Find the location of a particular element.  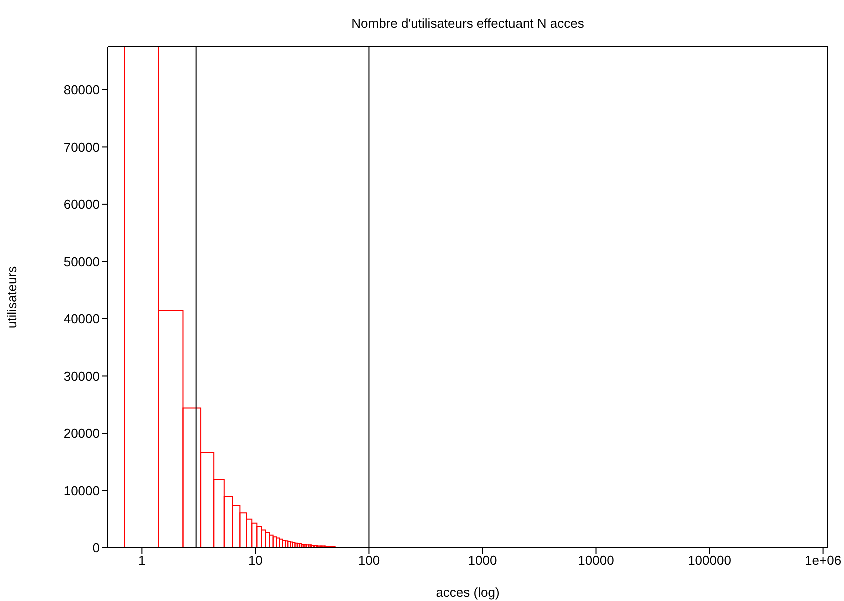

y-tick-label: 50000 is located at coordinates (82, 262).